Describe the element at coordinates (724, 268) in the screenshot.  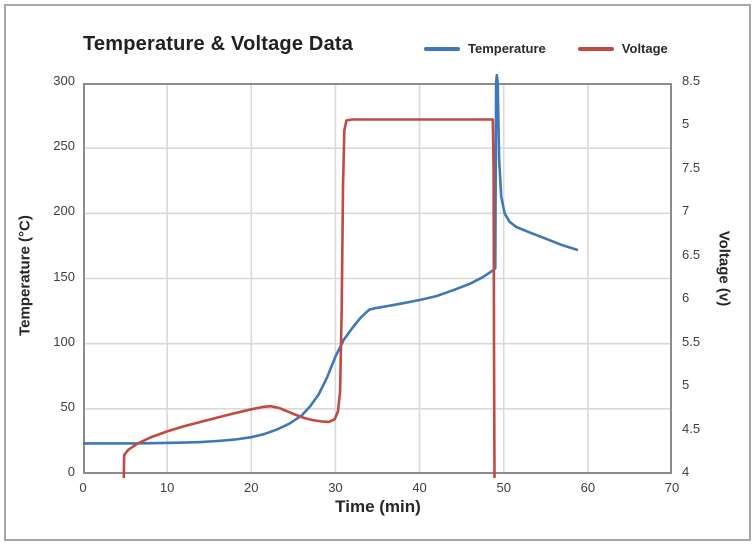
I see `y-axis-title-right: Voltage (v)` at that location.